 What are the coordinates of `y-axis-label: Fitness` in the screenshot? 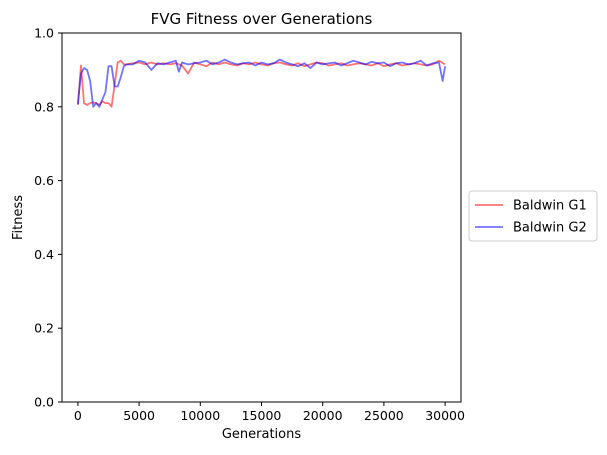 It's located at (18, 217).